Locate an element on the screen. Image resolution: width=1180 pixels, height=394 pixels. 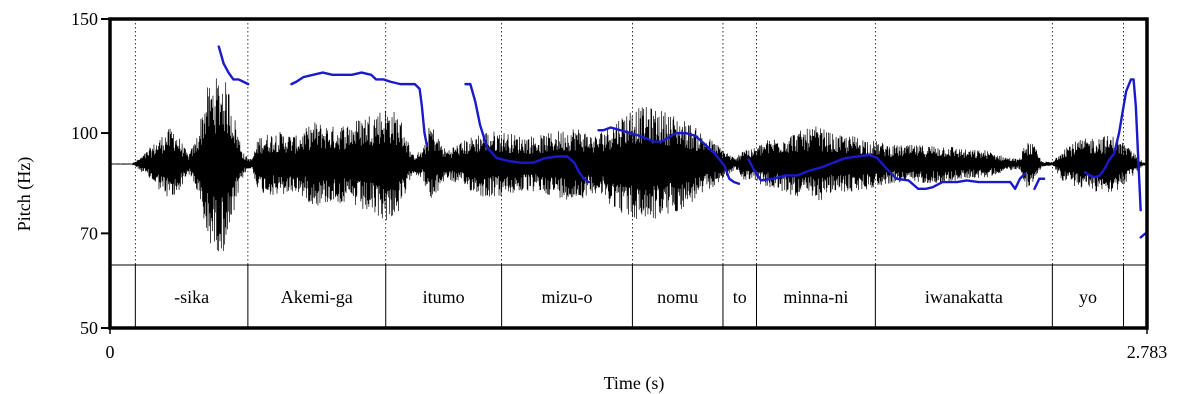
word-label: mizu-o is located at coordinates (567, 297).